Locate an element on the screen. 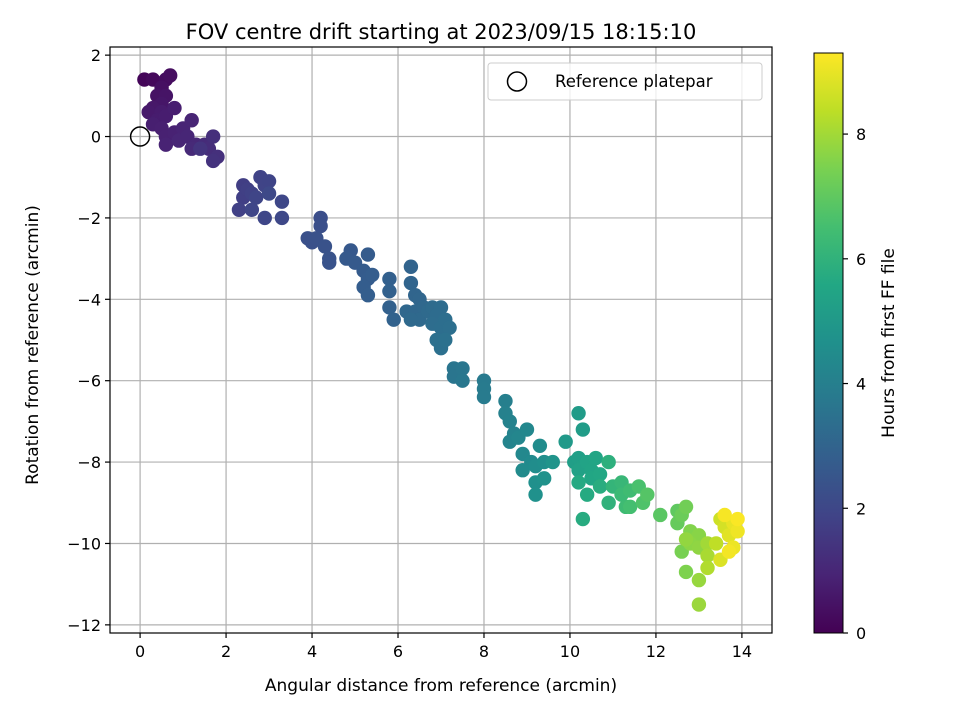 The width and height of the screenshot is (960, 720). y-tick-label: −2 is located at coordinates (89, 218).